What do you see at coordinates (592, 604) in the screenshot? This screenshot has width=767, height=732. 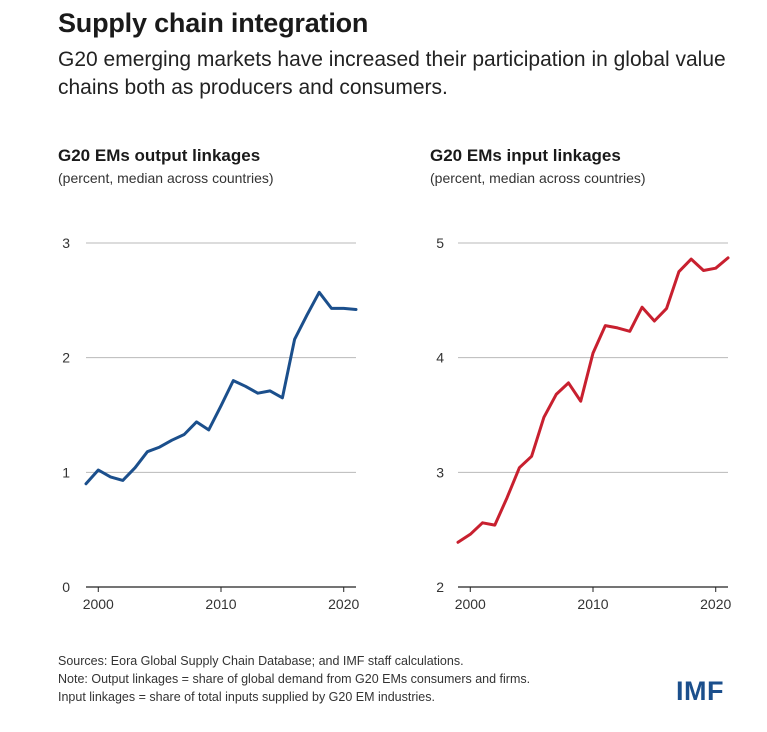 I see `right-x-tick-label: 2010` at bounding box center [592, 604].